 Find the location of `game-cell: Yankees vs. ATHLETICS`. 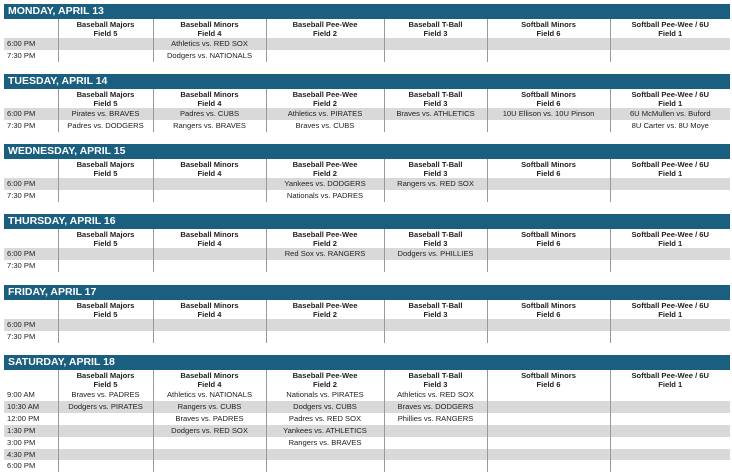

game-cell: Yankees vs. ATHLETICS is located at coordinates (324, 430).